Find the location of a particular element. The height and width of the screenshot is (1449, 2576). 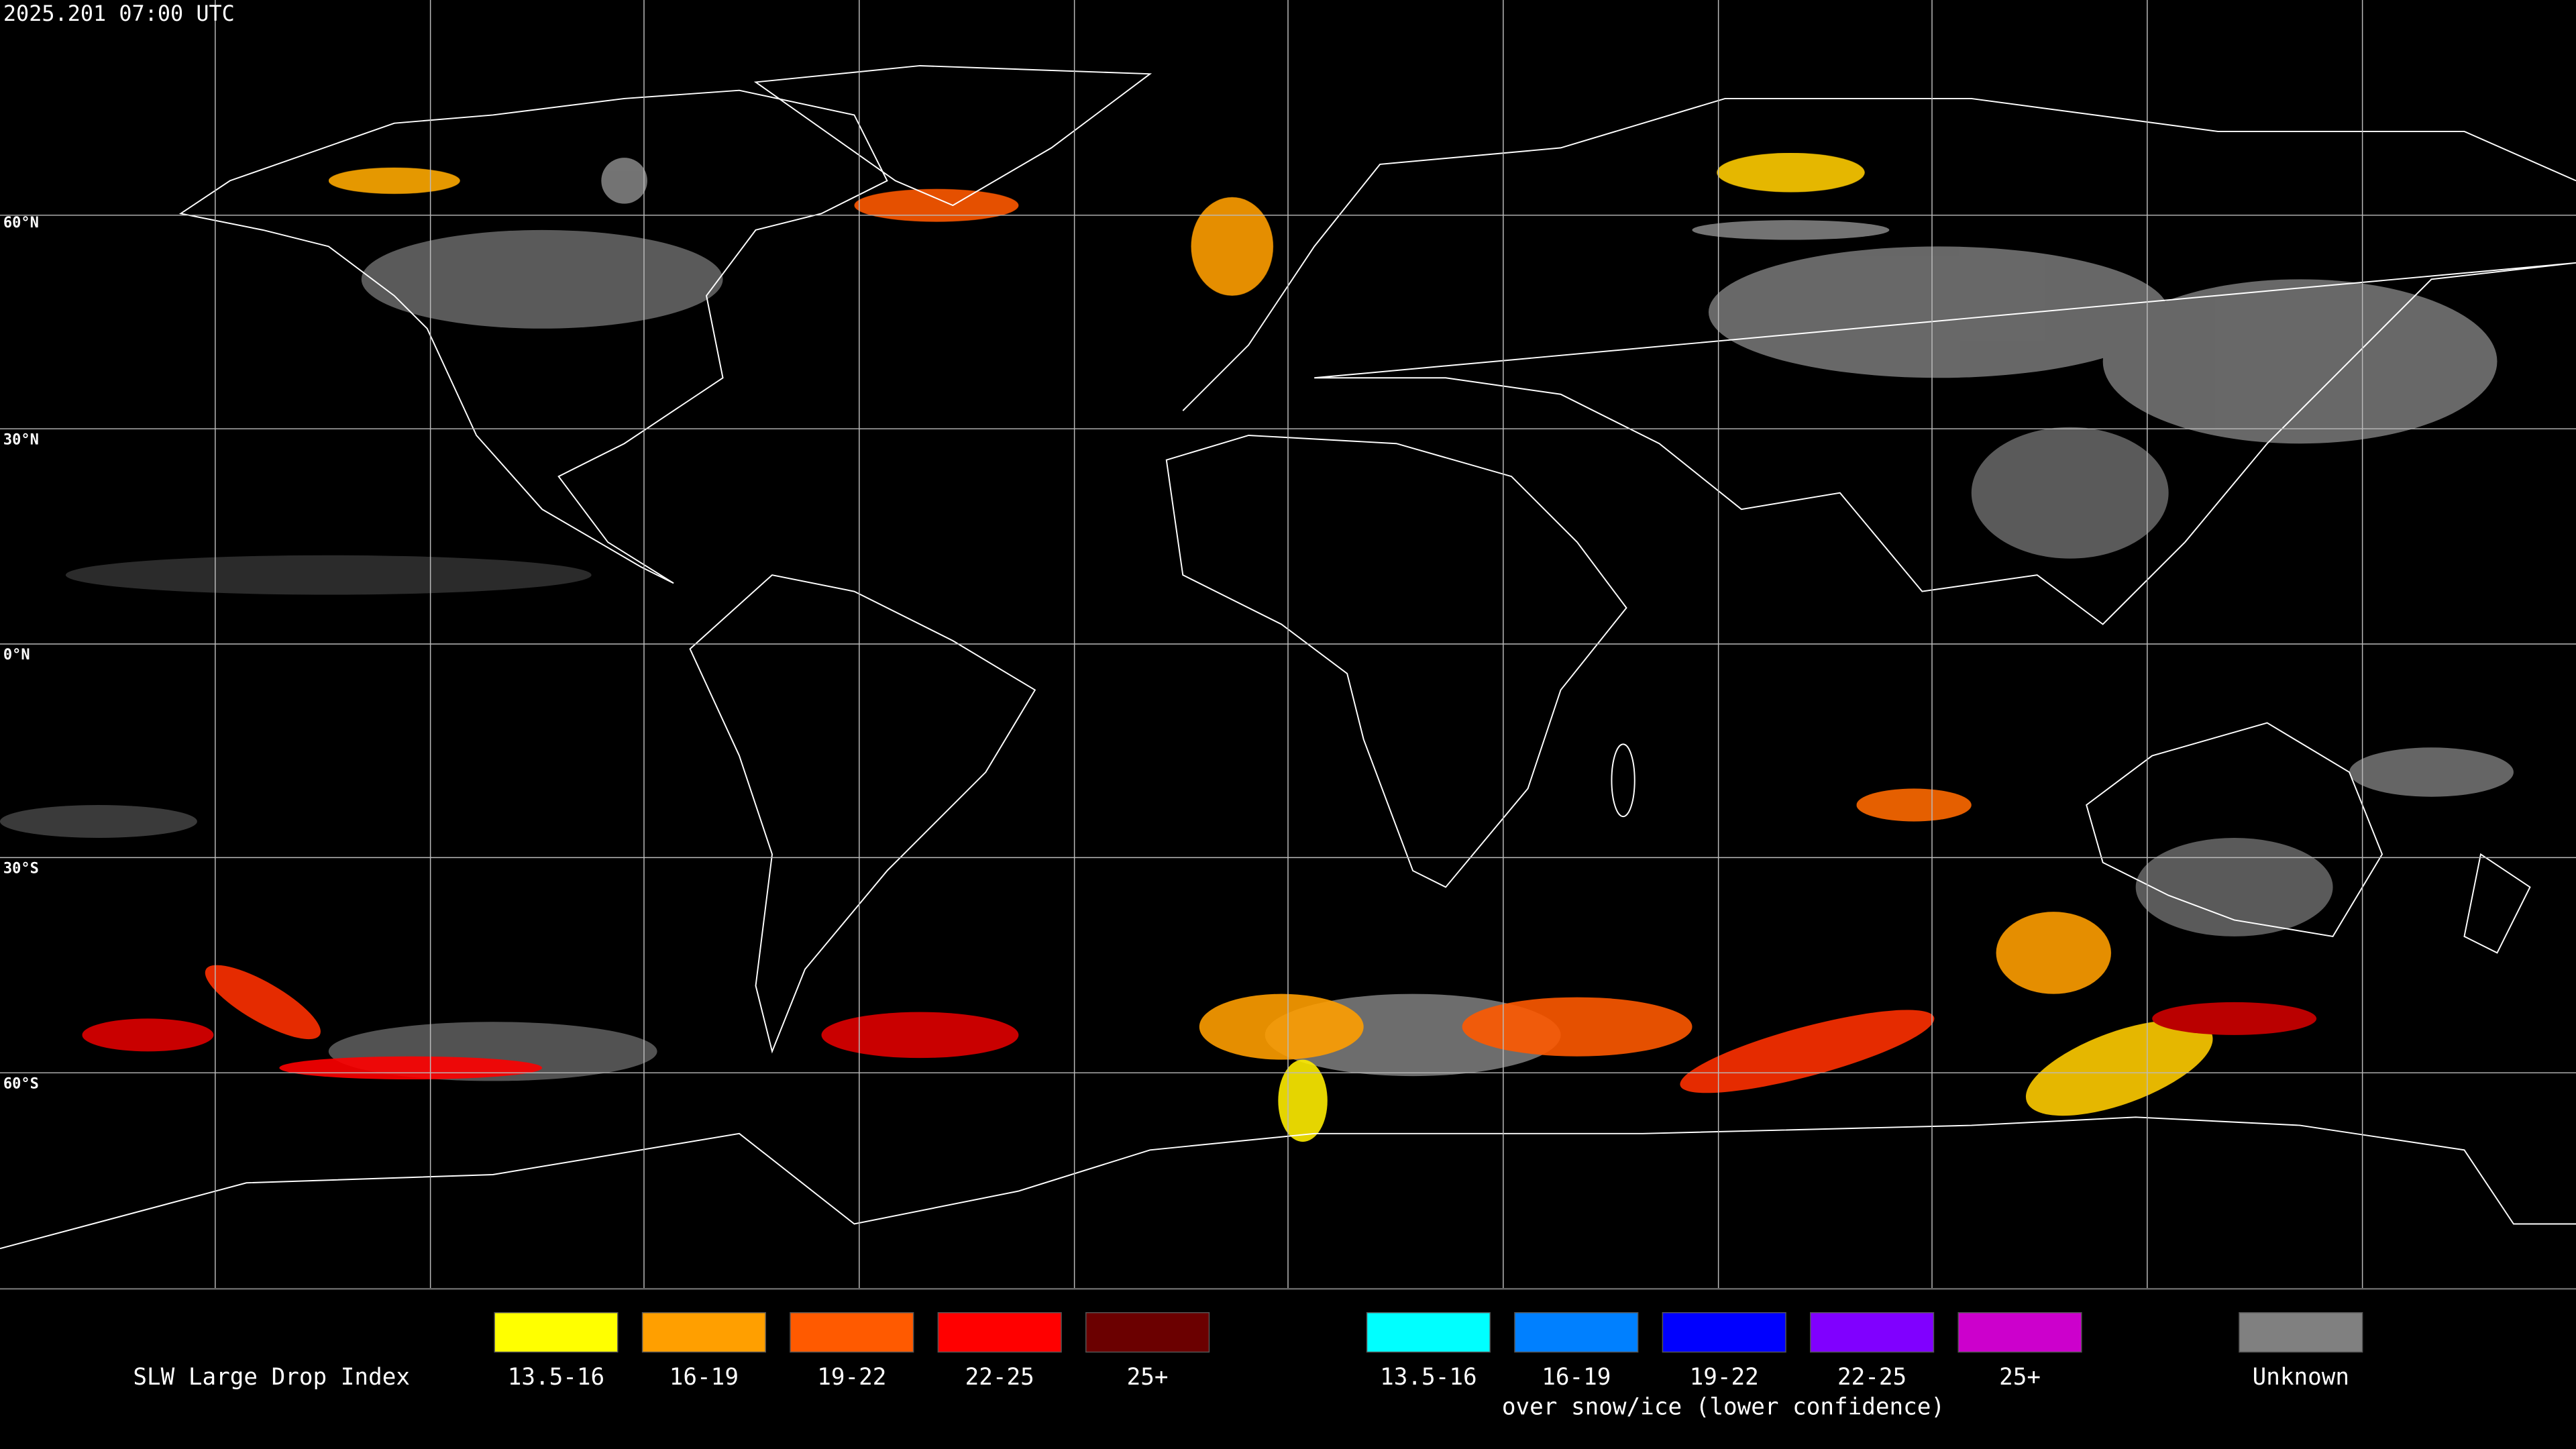

latitude-label: 30°S is located at coordinates (21, 869).